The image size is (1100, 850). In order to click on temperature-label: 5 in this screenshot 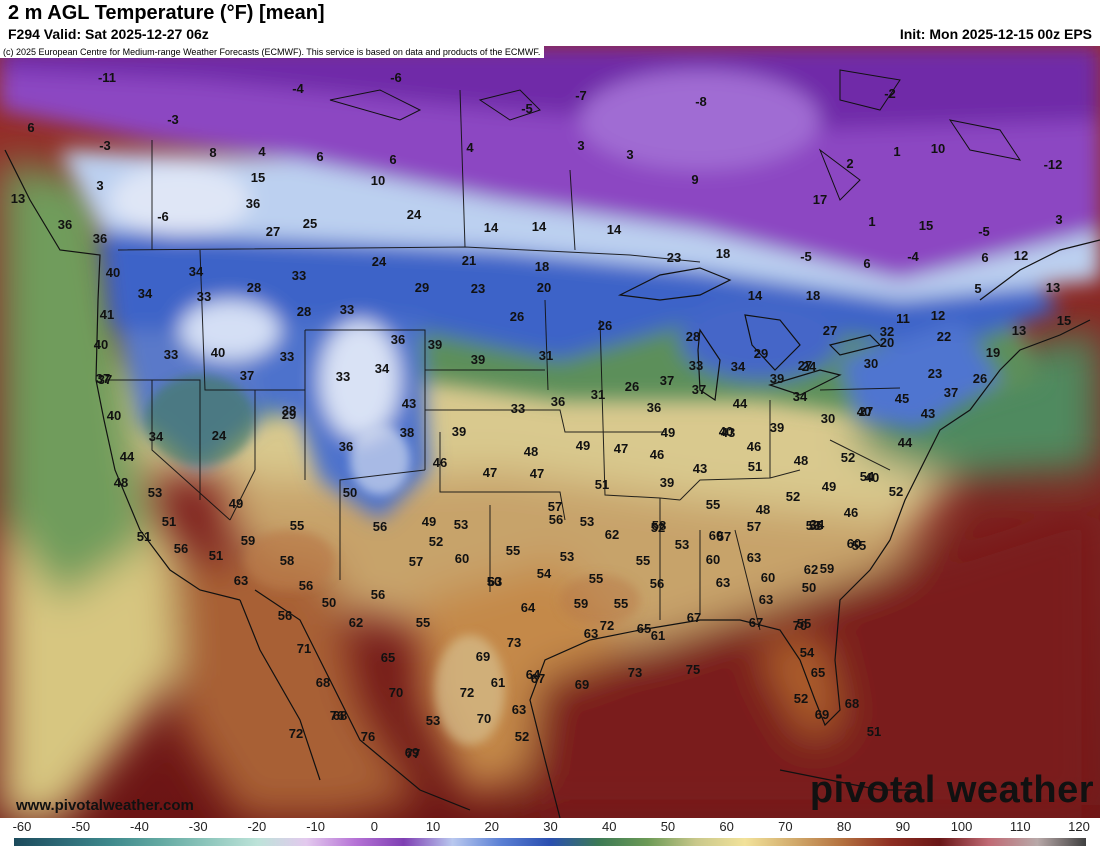, I will do `click(977, 288)`.